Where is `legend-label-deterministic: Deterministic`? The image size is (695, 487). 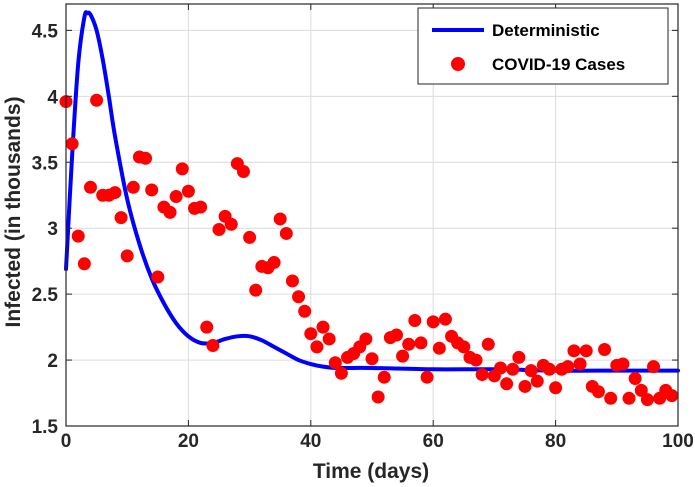 legend-label-deterministic: Deterministic is located at coordinates (546, 30).